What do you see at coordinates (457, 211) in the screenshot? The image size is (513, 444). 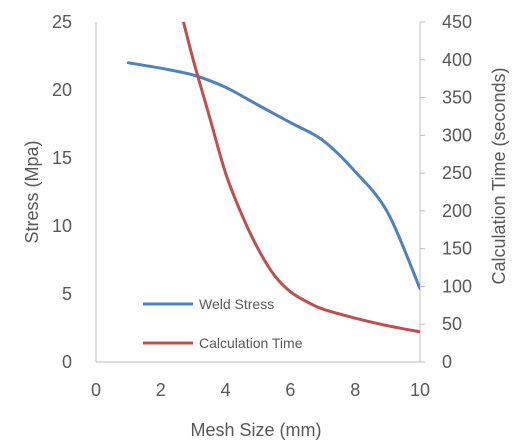 I see `y2-tick-label: 200` at bounding box center [457, 211].